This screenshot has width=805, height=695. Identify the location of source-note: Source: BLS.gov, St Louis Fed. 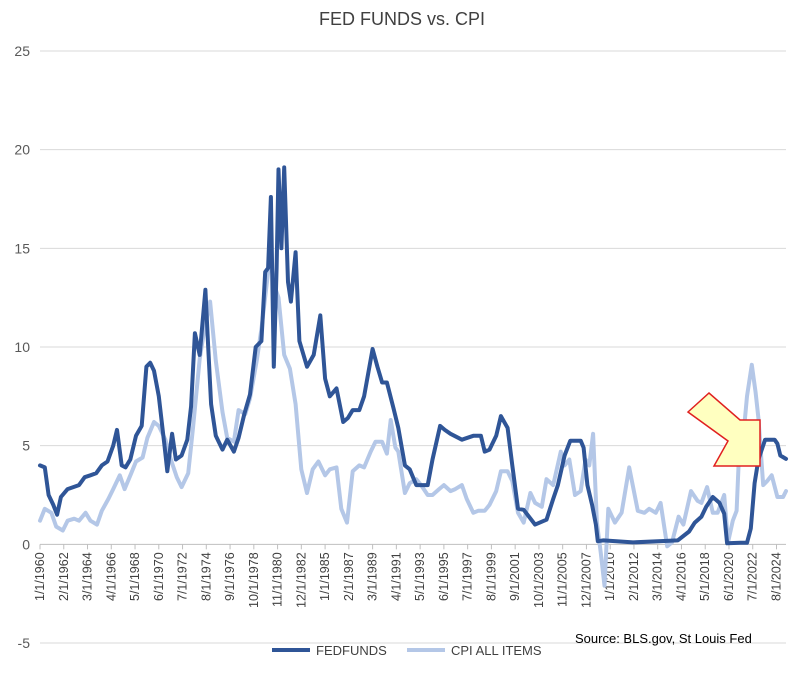
(663, 638).